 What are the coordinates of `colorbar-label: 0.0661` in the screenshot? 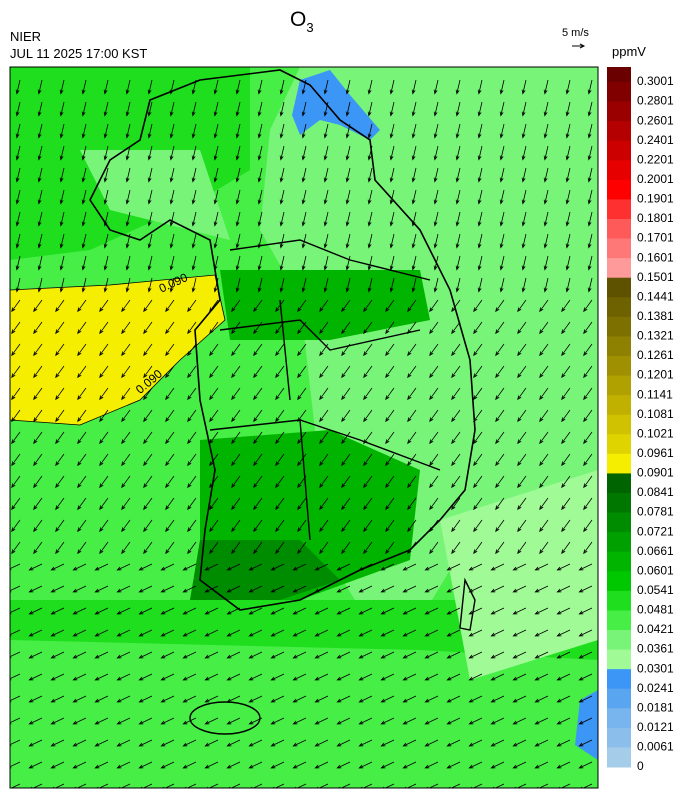 It's located at (655, 551).